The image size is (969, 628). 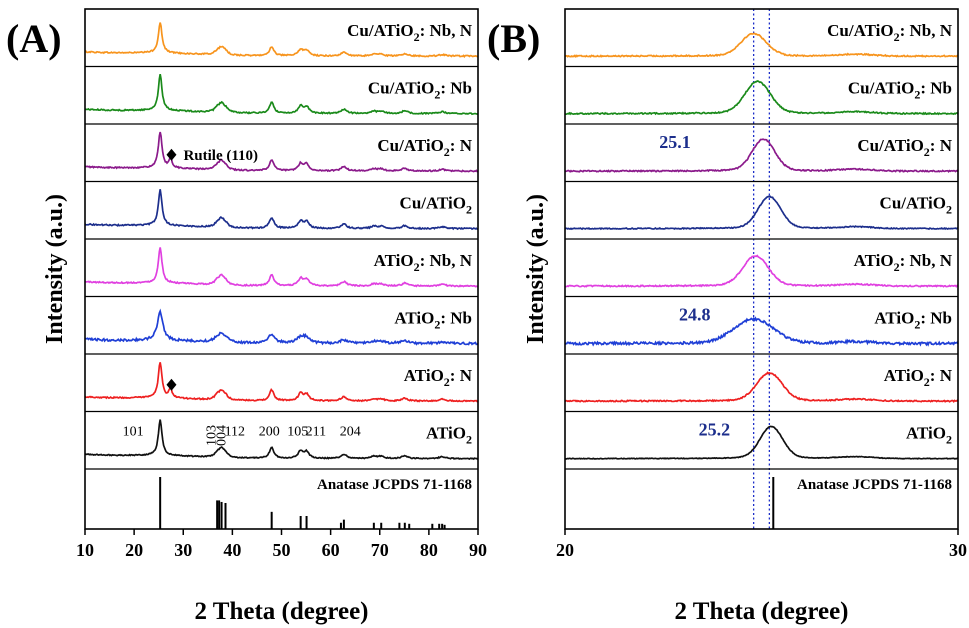 What do you see at coordinates (232, 550) in the screenshot?
I see `x-tick-label: 40` at bounding box center [232, 550].